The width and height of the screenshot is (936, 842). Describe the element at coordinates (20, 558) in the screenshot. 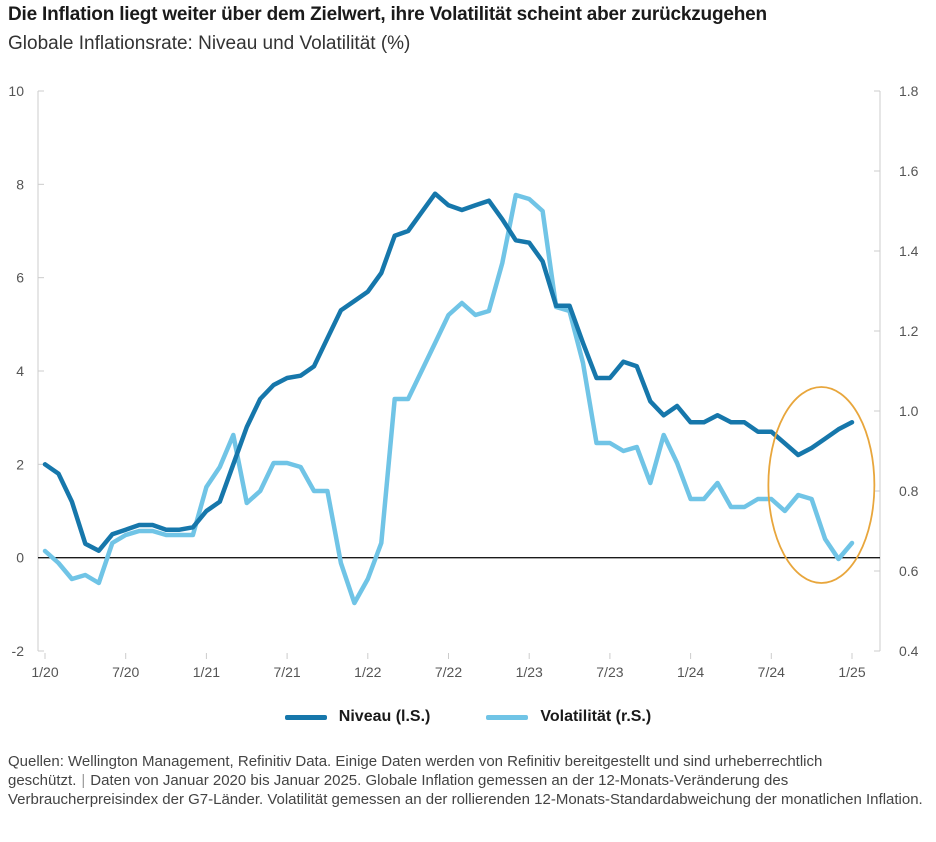

I see `left-tick-label: 0` at that location.